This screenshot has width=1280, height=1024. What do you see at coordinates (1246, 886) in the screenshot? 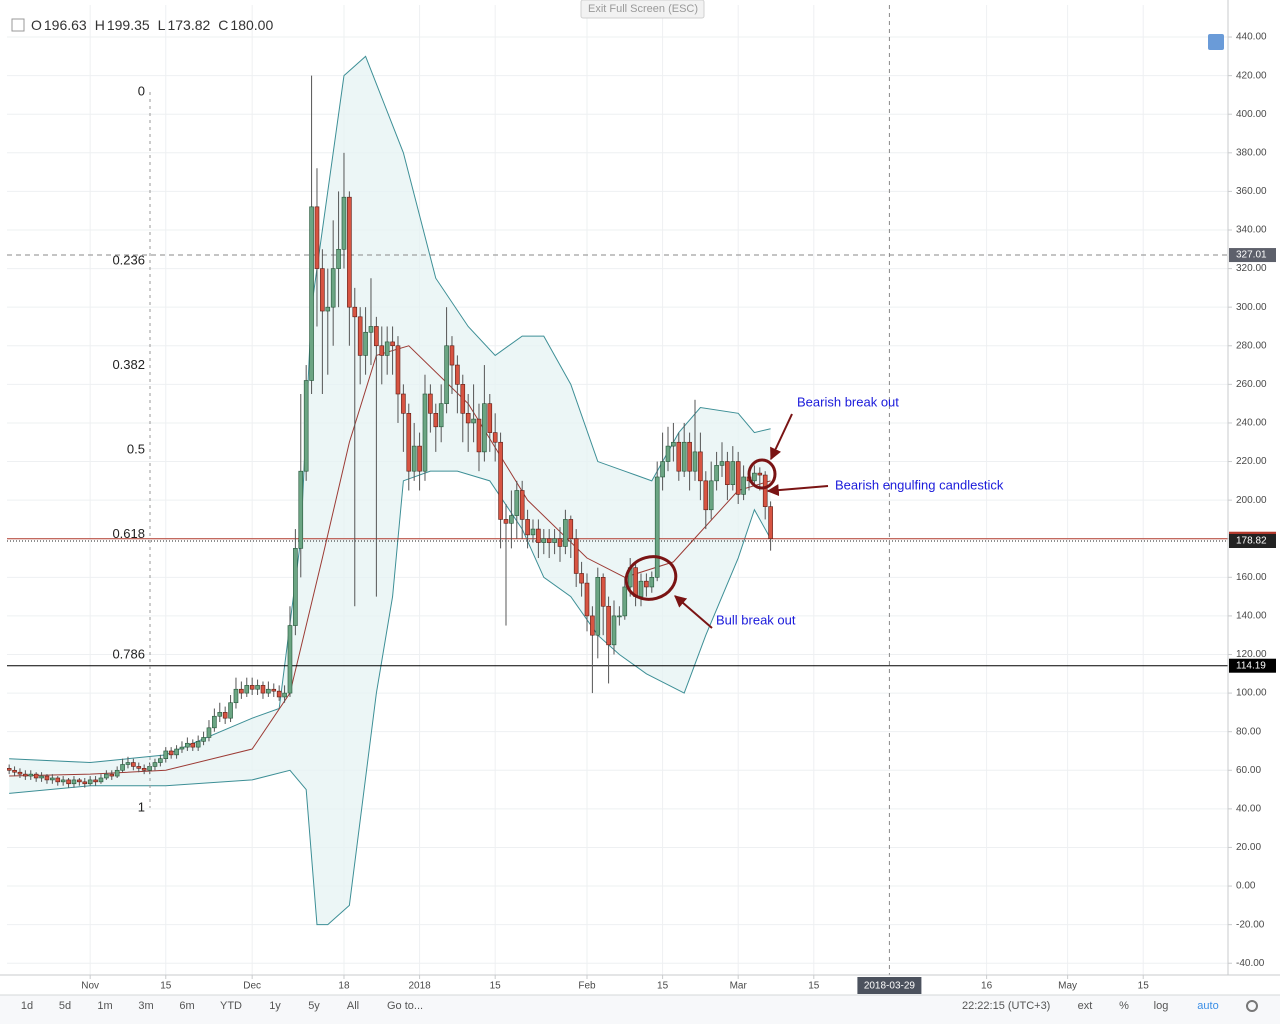
I see `y-tick-label: 0.00` at bounding box center [1246, 886].